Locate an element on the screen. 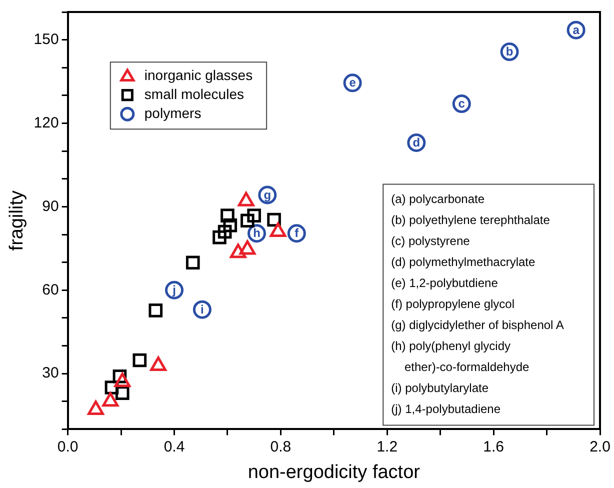  annotation: f is located at coordinates (297, 233).